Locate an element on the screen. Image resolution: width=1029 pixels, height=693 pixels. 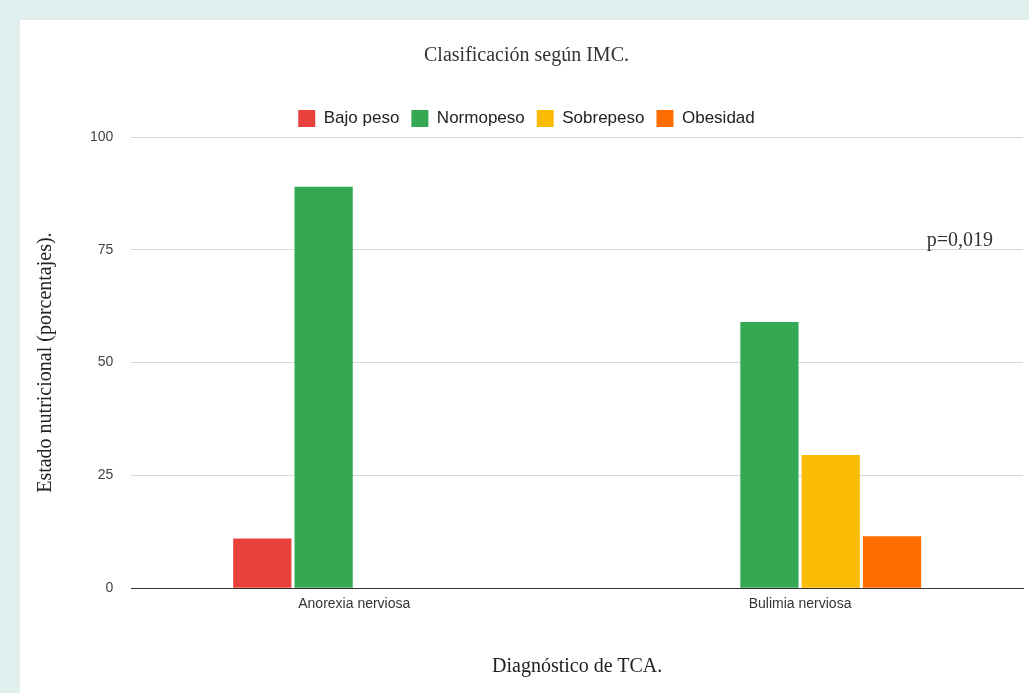
x-tick-label: Anorexia nerviosa is located at coordinates (354, 603).